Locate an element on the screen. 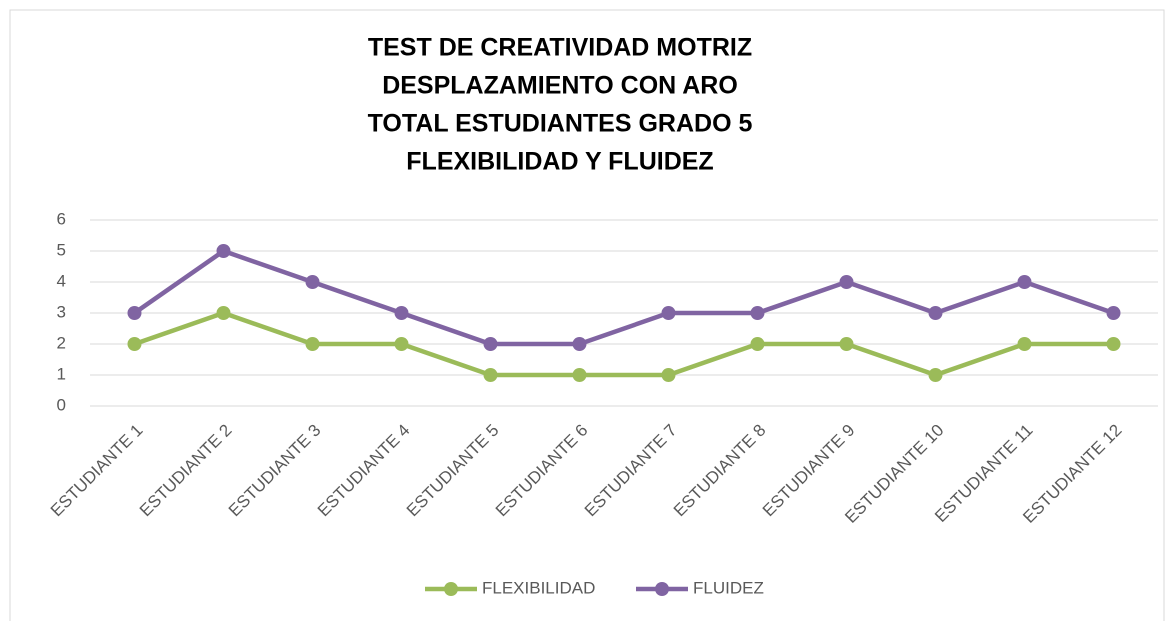 This screenshot has height=626, width=1175. y-tick-label: 1 is located at coordinates (61, 373).